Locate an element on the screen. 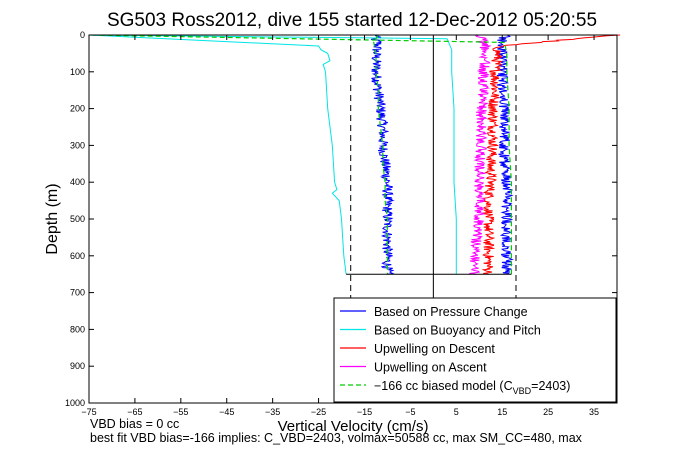 The image size is (681, 454). y-tick-label: 900 is located at coordinates (77, 366).